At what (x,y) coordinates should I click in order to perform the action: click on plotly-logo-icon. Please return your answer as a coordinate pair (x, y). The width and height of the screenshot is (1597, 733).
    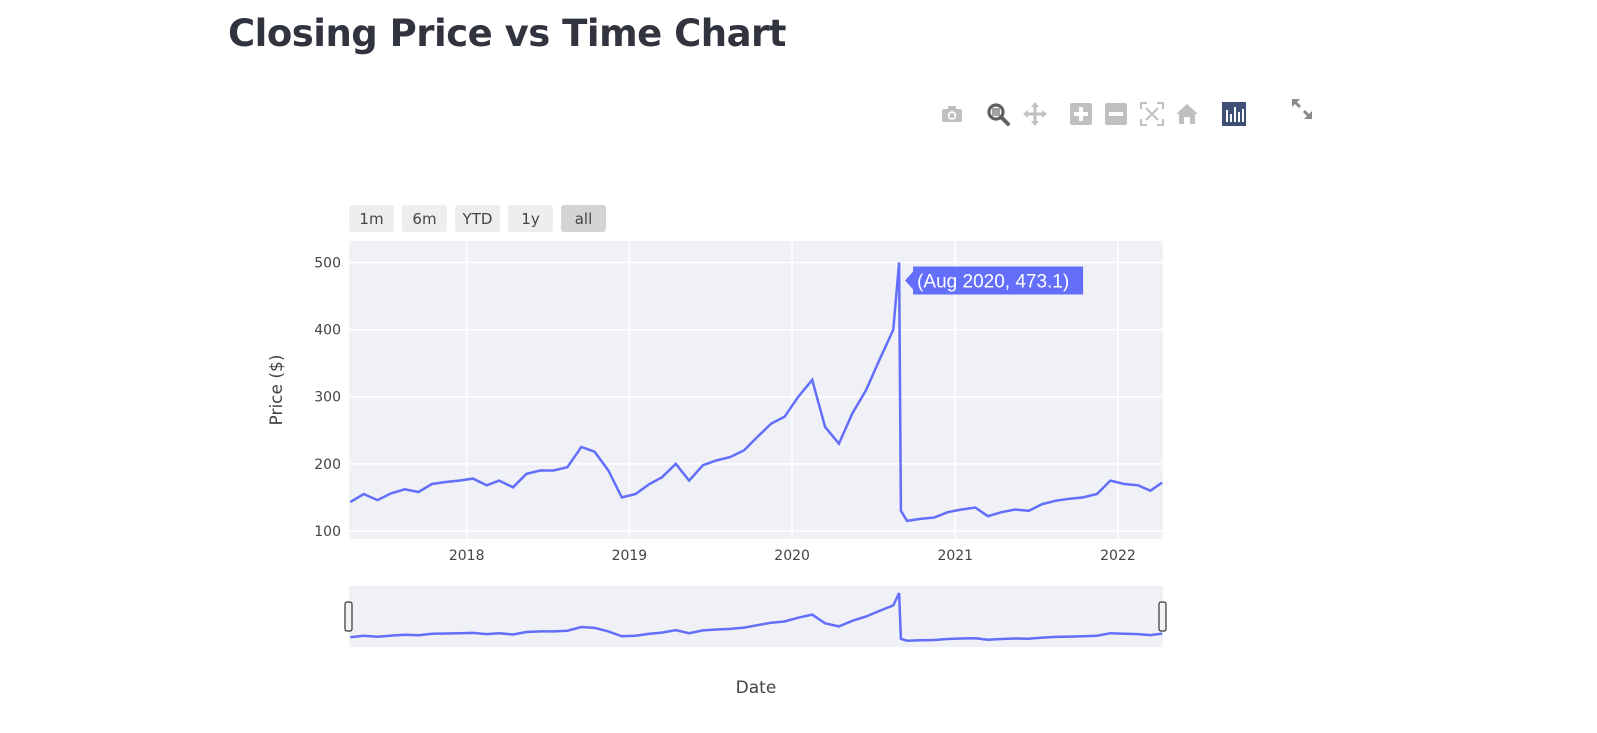
    Looking at the image, I should click on (1234, 114).